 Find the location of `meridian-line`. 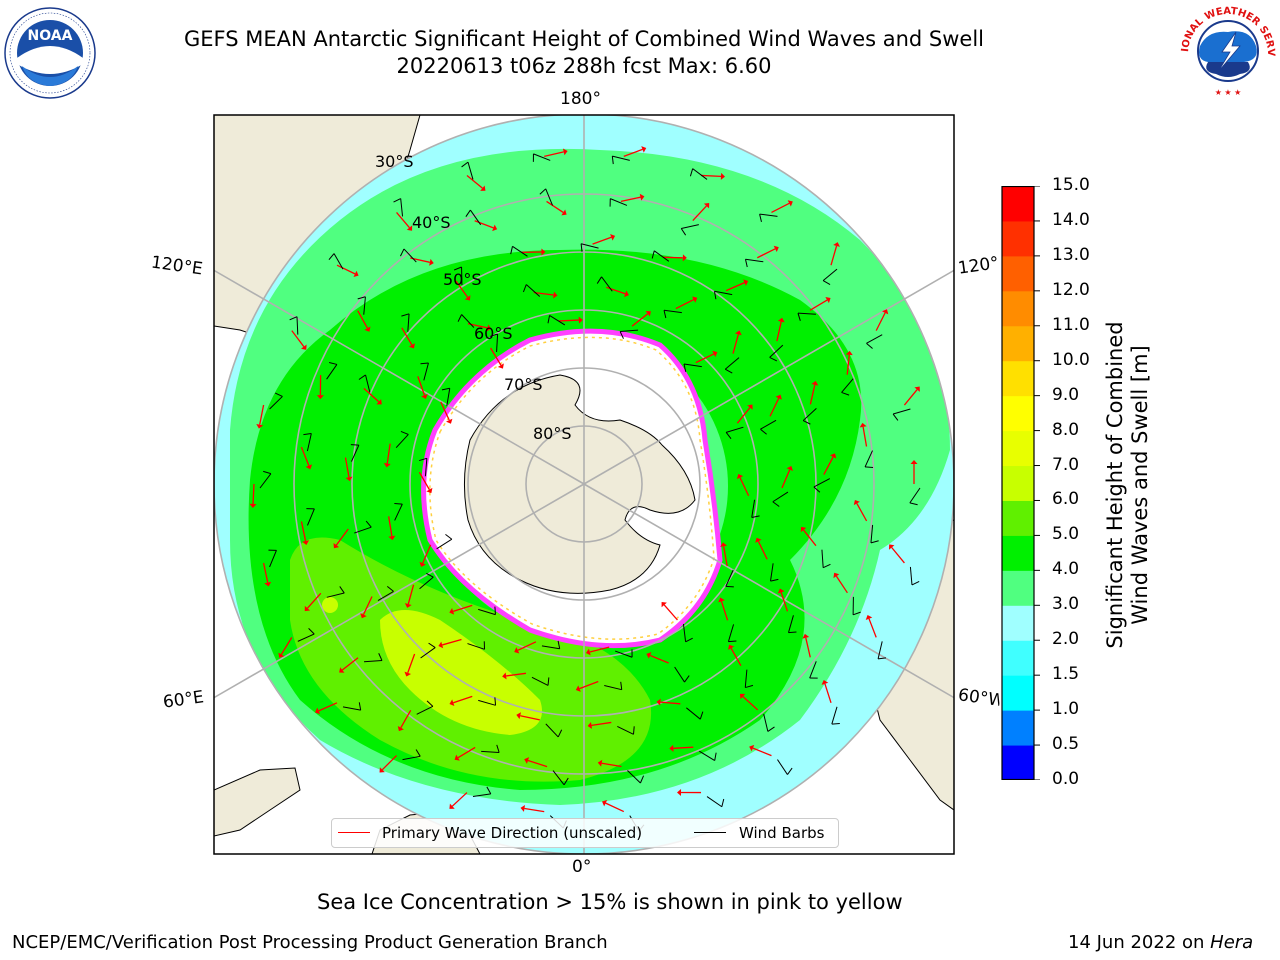

meridian-line is located at coordinates (399, 591).